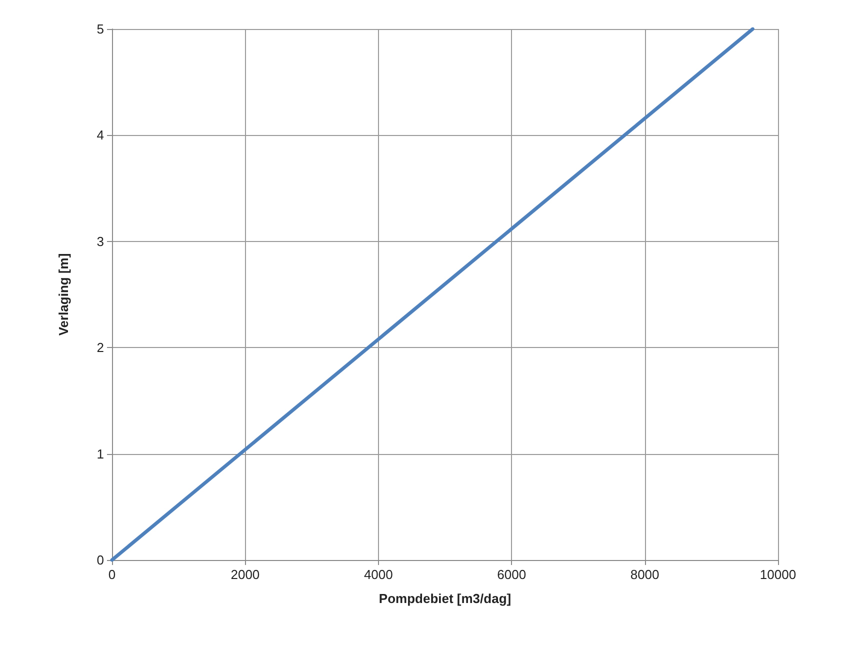 The width and height of the screenshot is (856, 656). What do you see at coordinates (100, 454) in the screenshot?
I see `y-tick-label: 1` at bounding box center [100, 454].